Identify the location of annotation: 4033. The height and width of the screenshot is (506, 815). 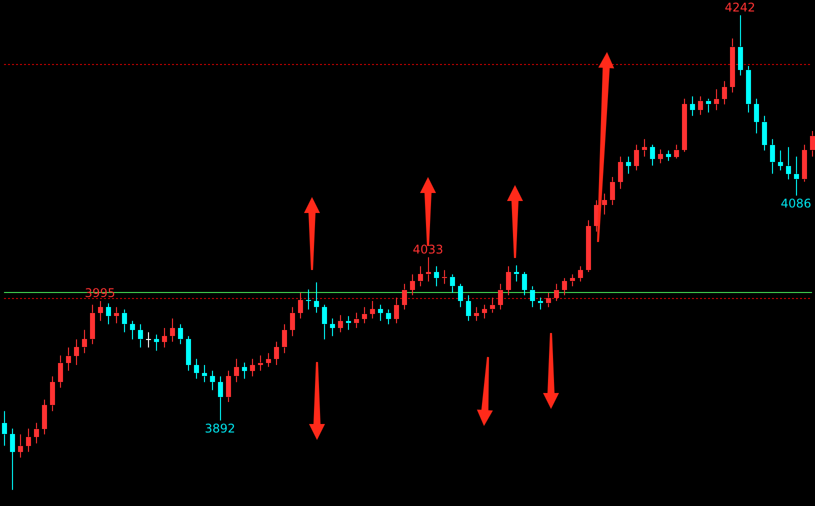
(428, 249).